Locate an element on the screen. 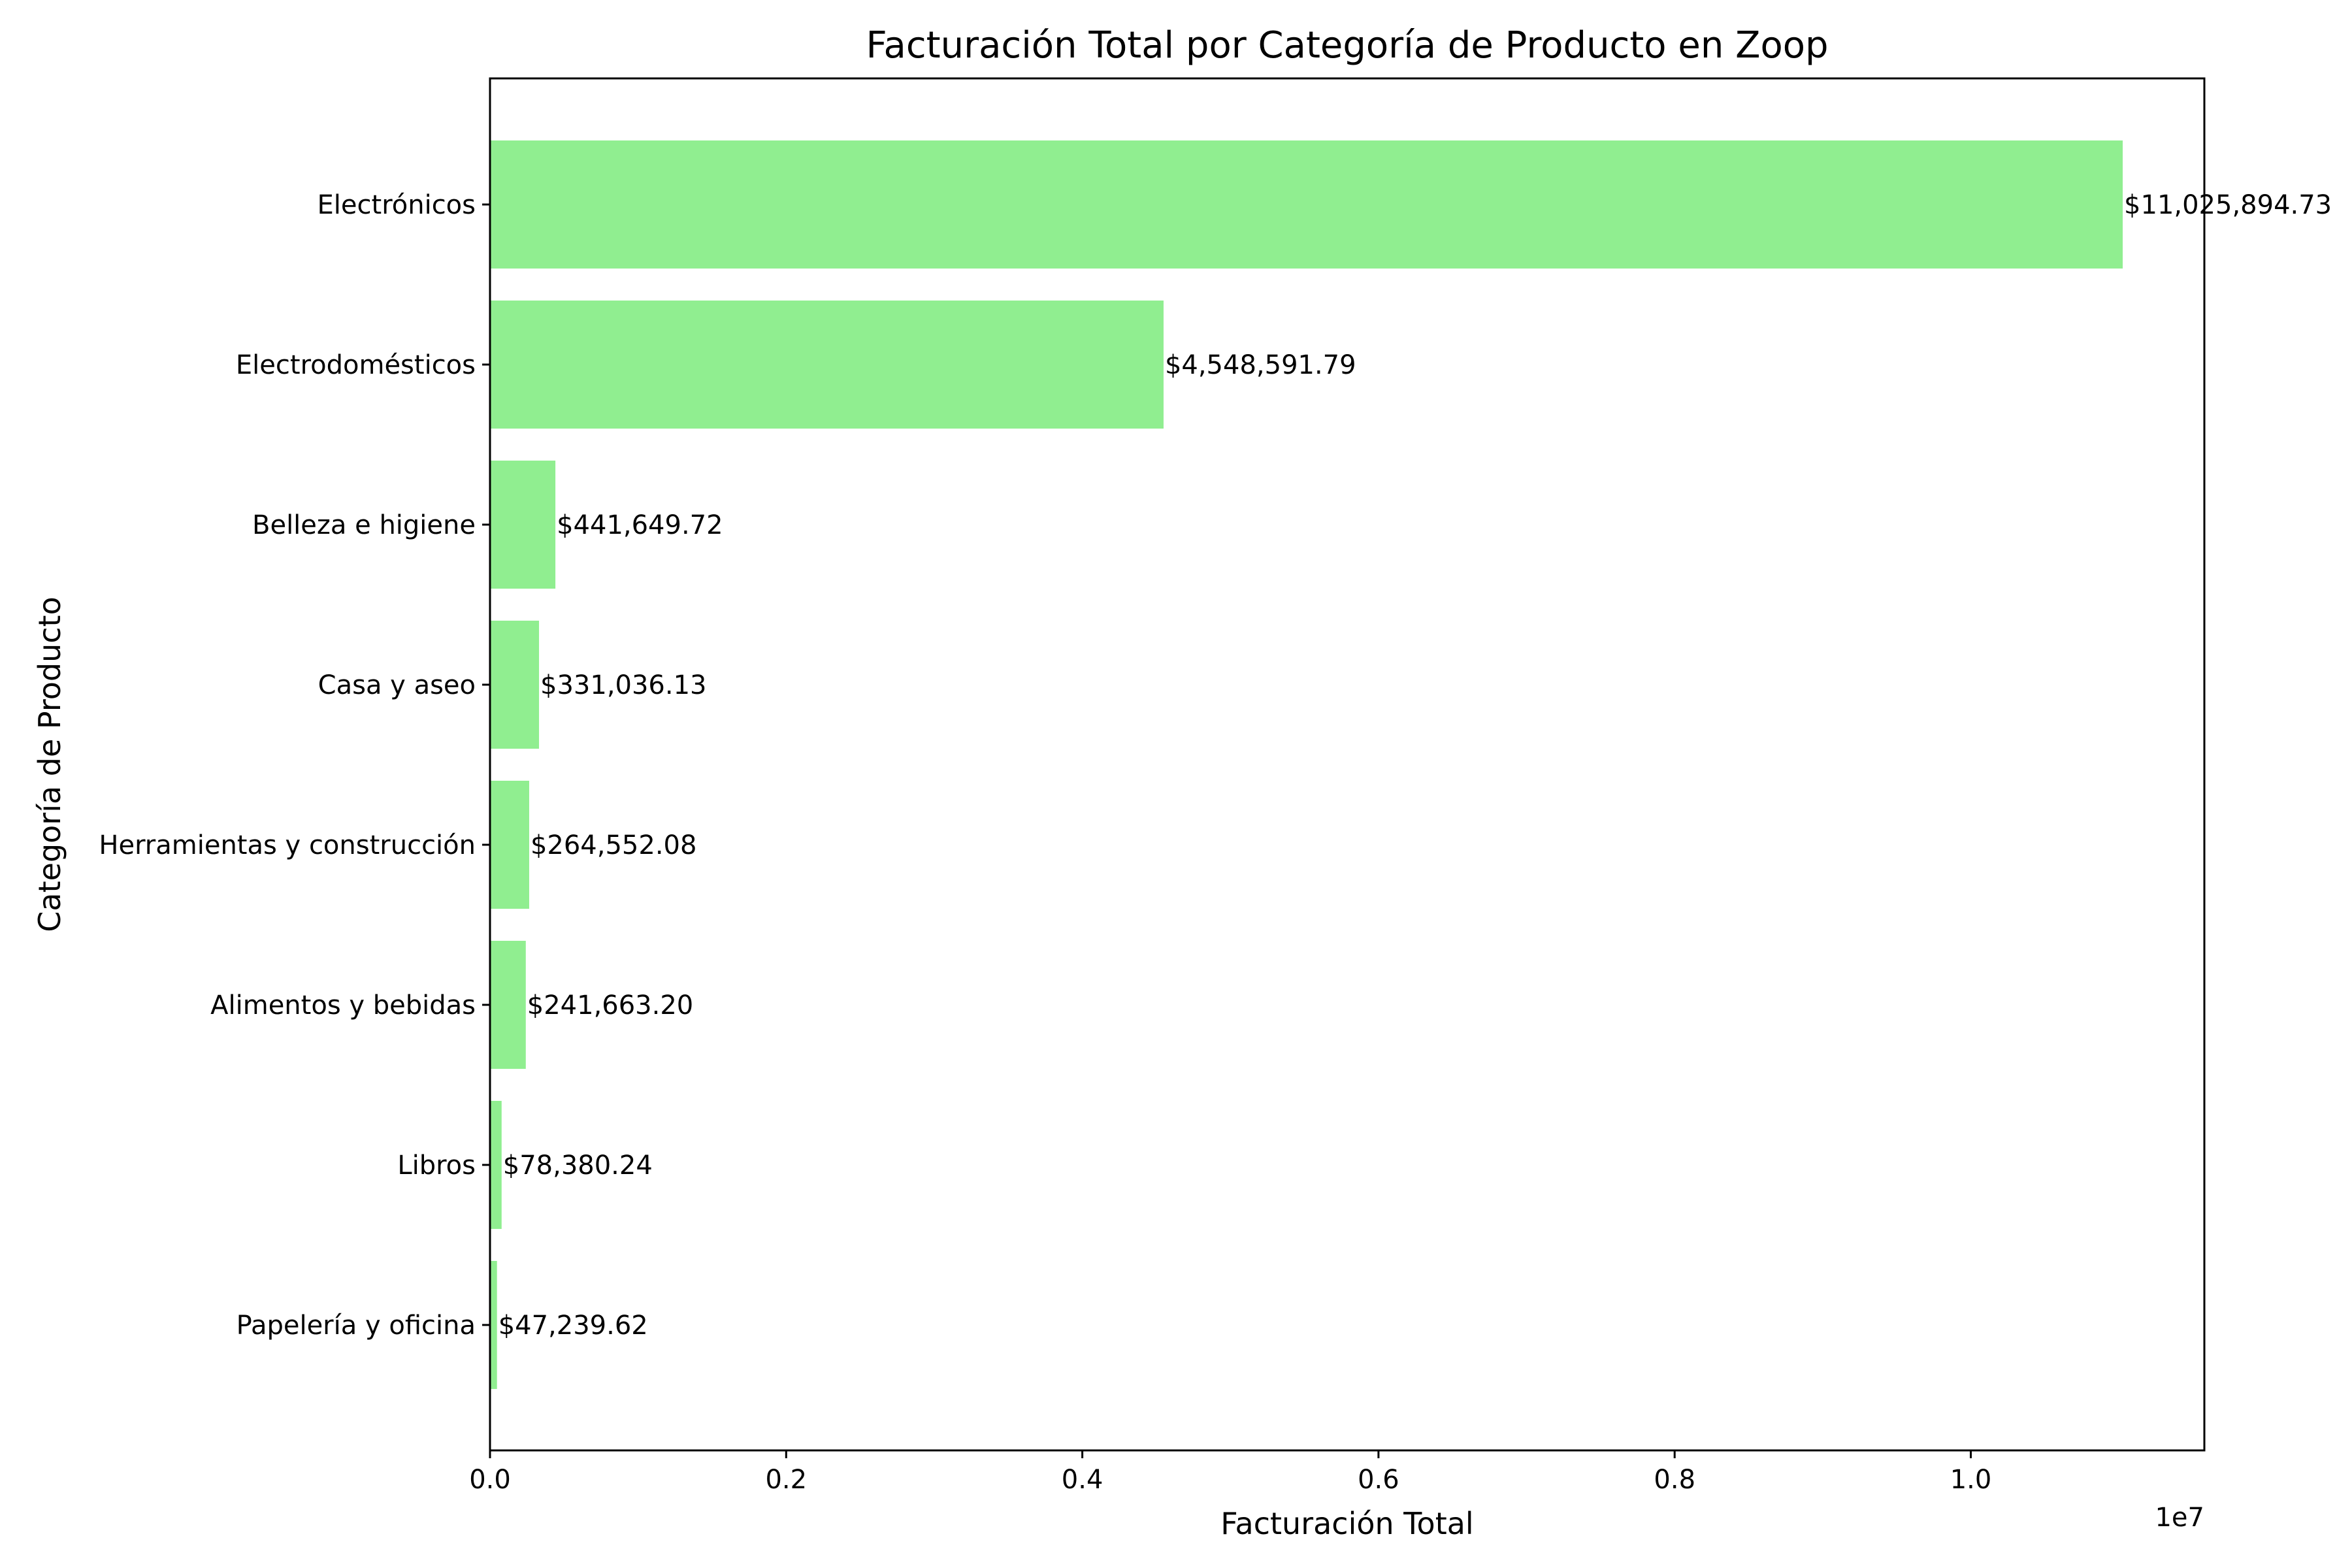 Image resolution: width=2352 pixels, height=1568 pixels. x-tick-label: 0.4 is located at coordinates (1082, 1480).